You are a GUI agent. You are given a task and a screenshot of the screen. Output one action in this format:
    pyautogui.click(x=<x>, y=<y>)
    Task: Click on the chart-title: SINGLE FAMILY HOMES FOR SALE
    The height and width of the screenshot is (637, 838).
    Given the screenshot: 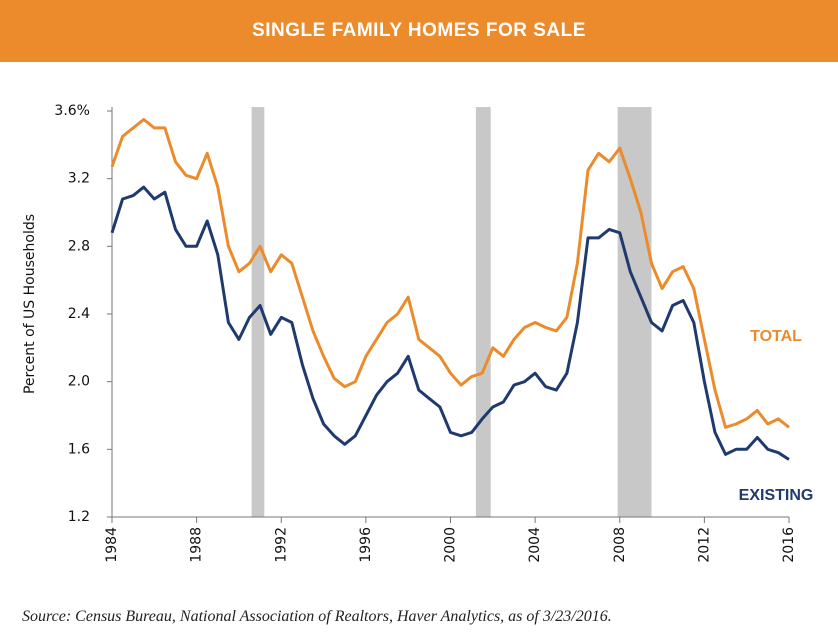 What is the action you would take?
    pyautogui.click(x=419, y=31)
    